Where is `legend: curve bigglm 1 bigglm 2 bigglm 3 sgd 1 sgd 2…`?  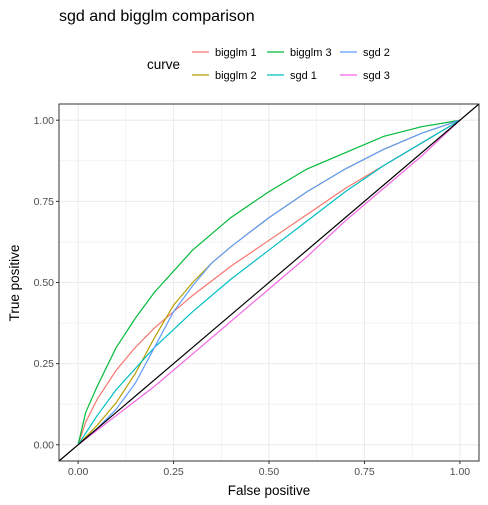 legend: curve bigglm 1 bigglm 2 bigglm 3 sgd 1 sgd 2… is located at coordinates (268, 64).